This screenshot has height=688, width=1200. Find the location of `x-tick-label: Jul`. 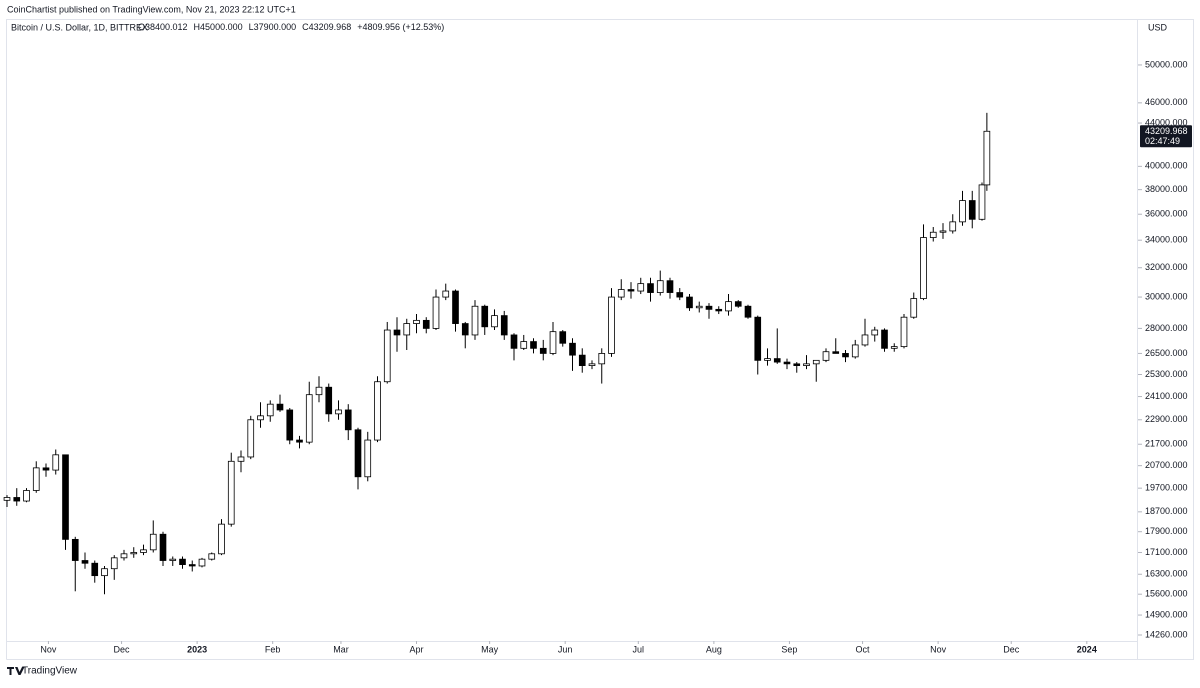

x-tick-label: Jul is located at coordinates (639, 649).